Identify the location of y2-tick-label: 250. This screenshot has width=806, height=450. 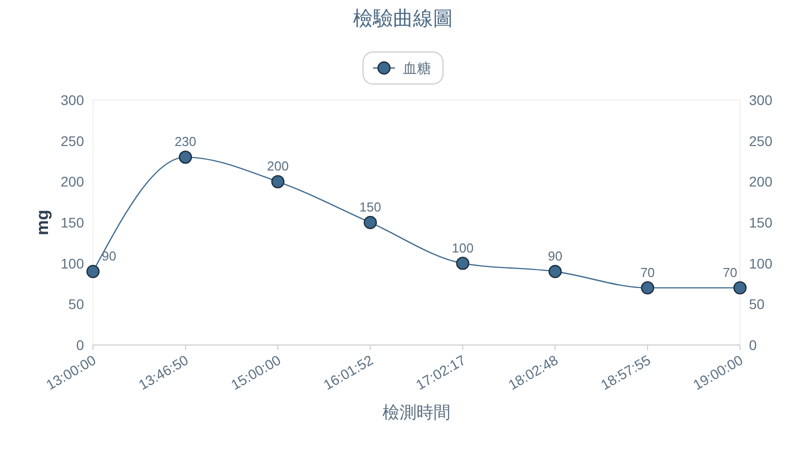
(761, 140).